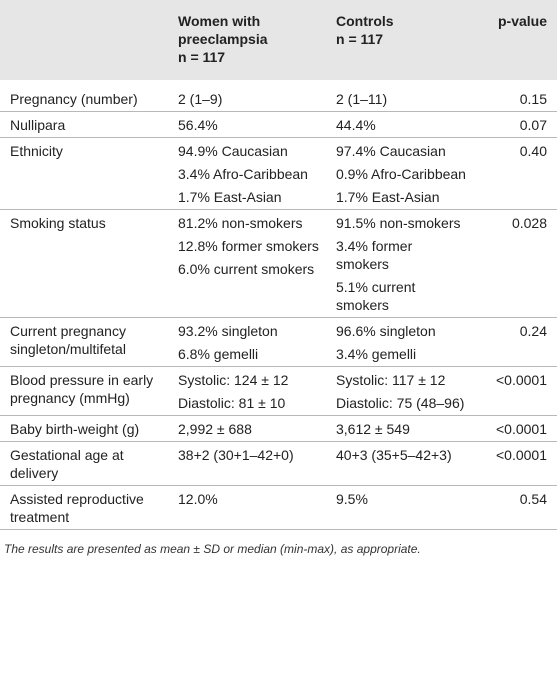 Image resolution: width=557 pixels, height=698 pixels. I want to click on table-cell: Systolic: 124 ± 12 Diastolic: 81 ± 10, so click(247, 391).